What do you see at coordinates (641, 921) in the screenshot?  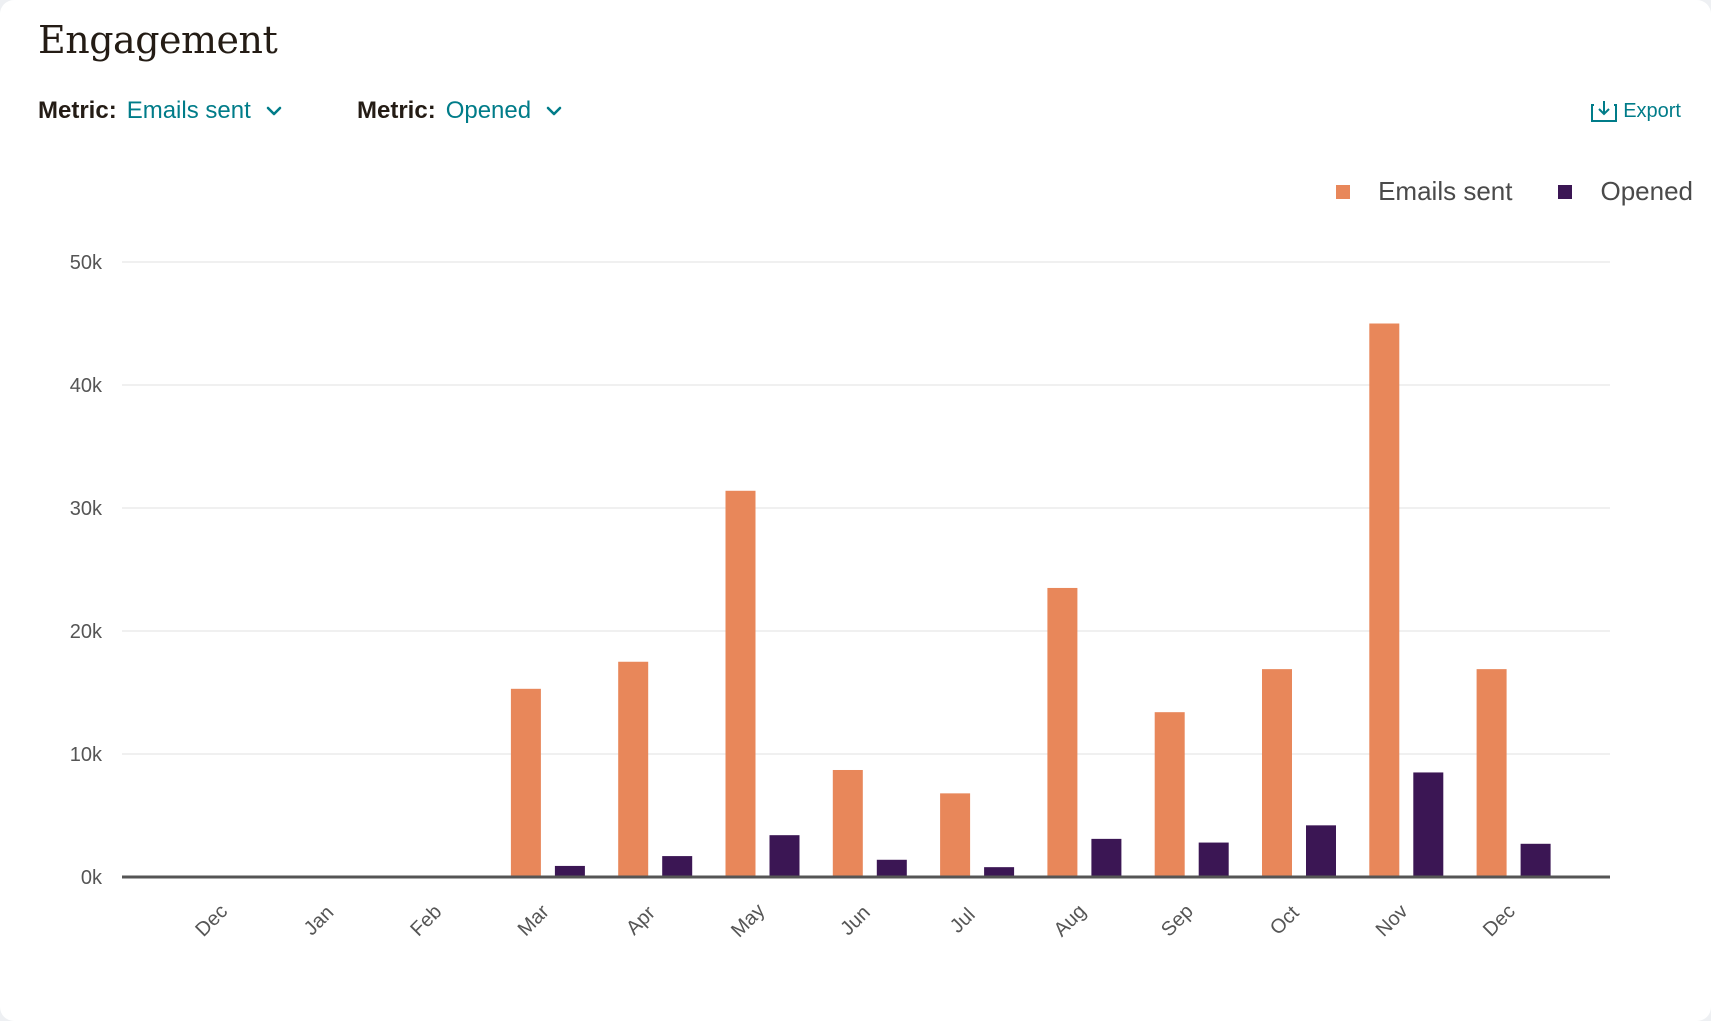 I see `x-tick-label: Apr` at bounding box center [641, 921].